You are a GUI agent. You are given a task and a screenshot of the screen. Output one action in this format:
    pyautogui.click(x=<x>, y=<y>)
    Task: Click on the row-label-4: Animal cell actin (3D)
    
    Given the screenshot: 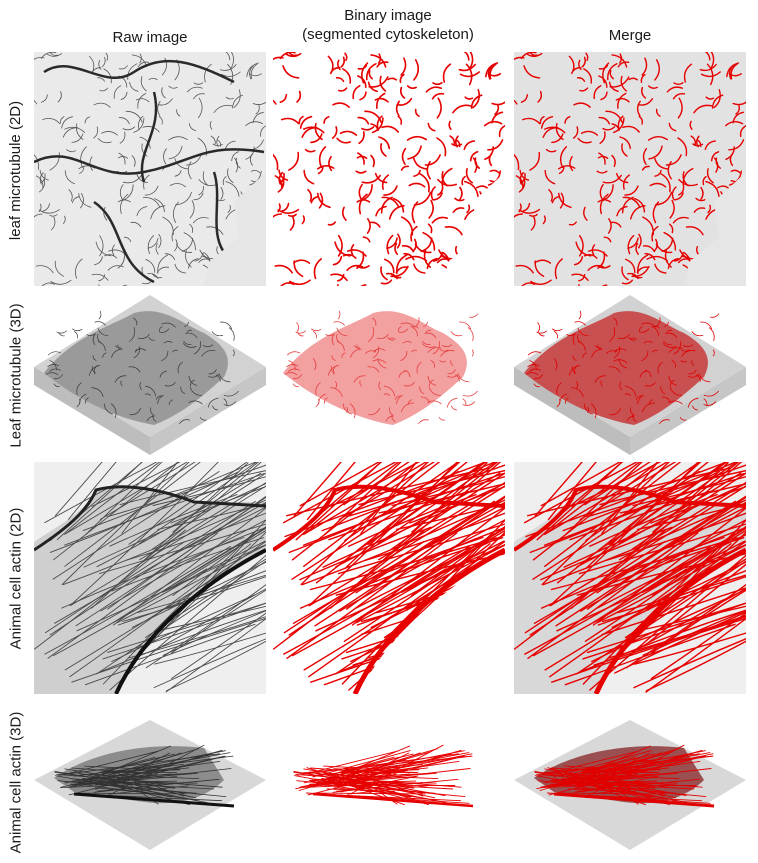 What is the action you would take?
    pyautogui.click(x=16, y=782)
    